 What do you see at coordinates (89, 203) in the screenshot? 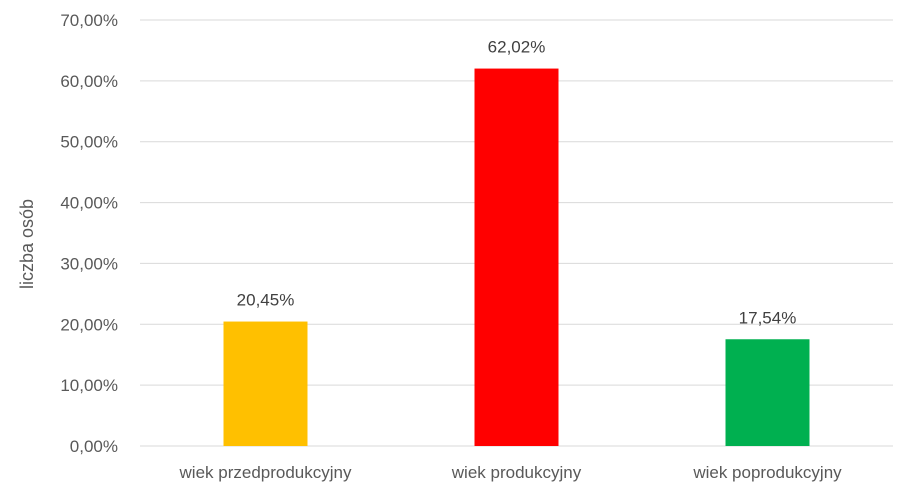
I see `y-tick-label: 40,00%` at bounding box center [89, 203].